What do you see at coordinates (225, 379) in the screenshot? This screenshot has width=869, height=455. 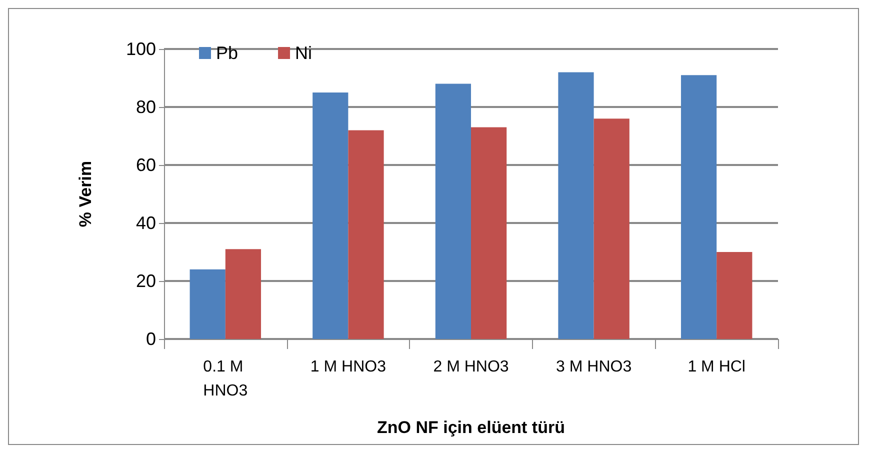 I see `x-tick-label: 0.1 M HNO3` at bounding box center [225, 379].